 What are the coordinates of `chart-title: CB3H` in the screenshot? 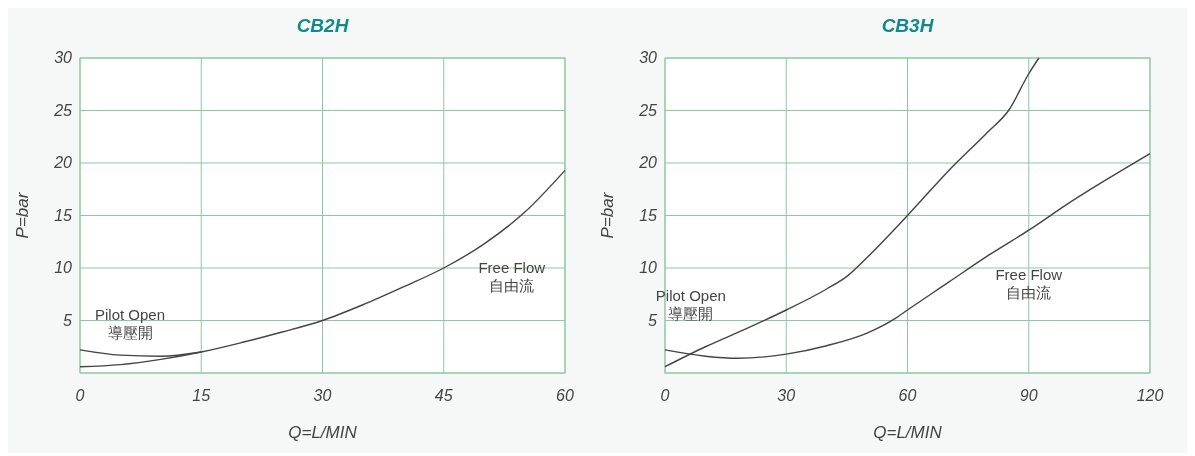 It's located at (908, 25).